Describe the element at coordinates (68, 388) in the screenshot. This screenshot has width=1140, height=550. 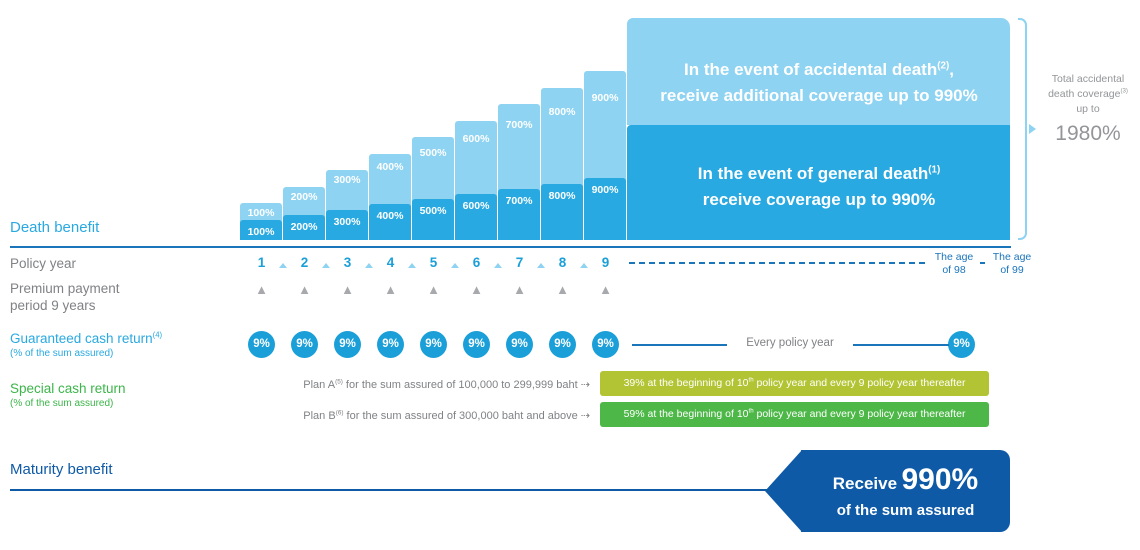
I see `special-cash-label: Special cash return` at that location.